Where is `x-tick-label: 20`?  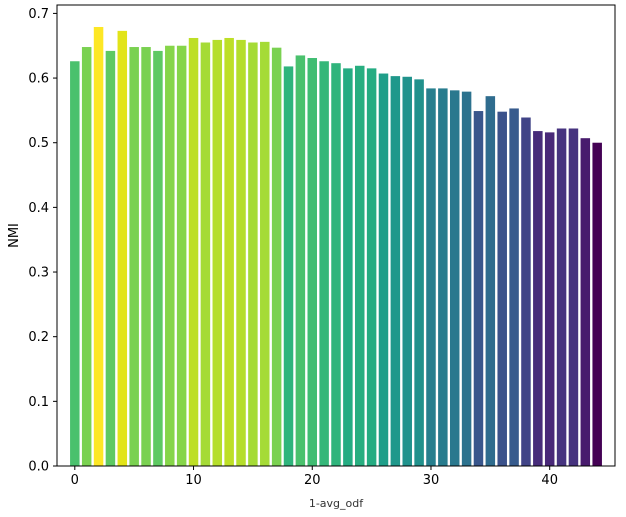 x-tick-label: 20 is located at coordinates (312, 480).